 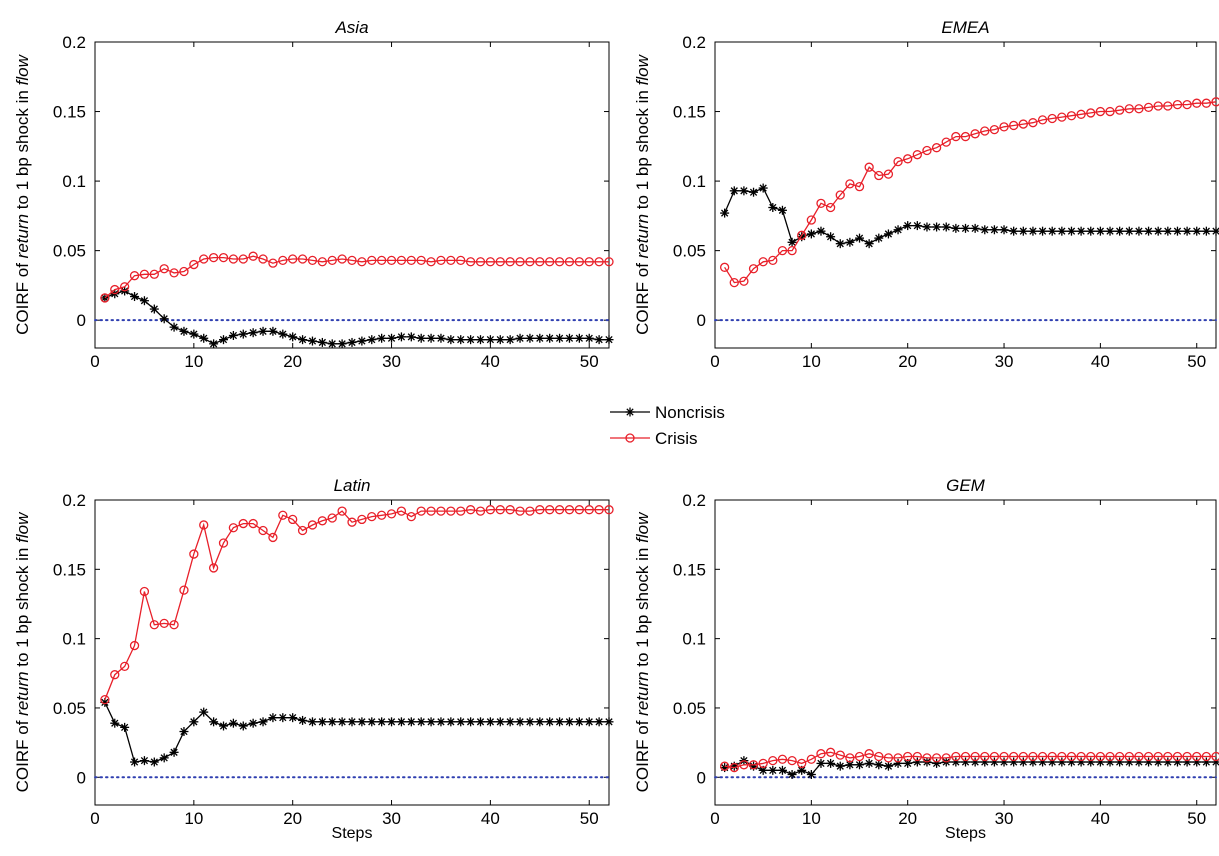 I want to click on series-noncrisis, so click(x=969, y=216).